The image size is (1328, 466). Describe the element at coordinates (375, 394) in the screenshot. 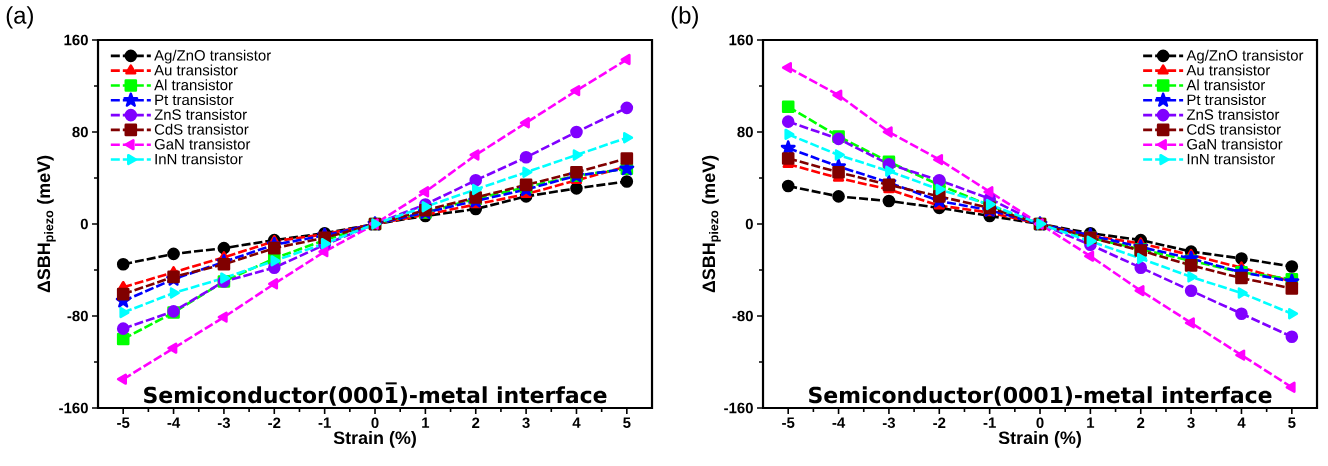

I see `annotation: Semiconductor(0001̅)-metal interface` at that location.